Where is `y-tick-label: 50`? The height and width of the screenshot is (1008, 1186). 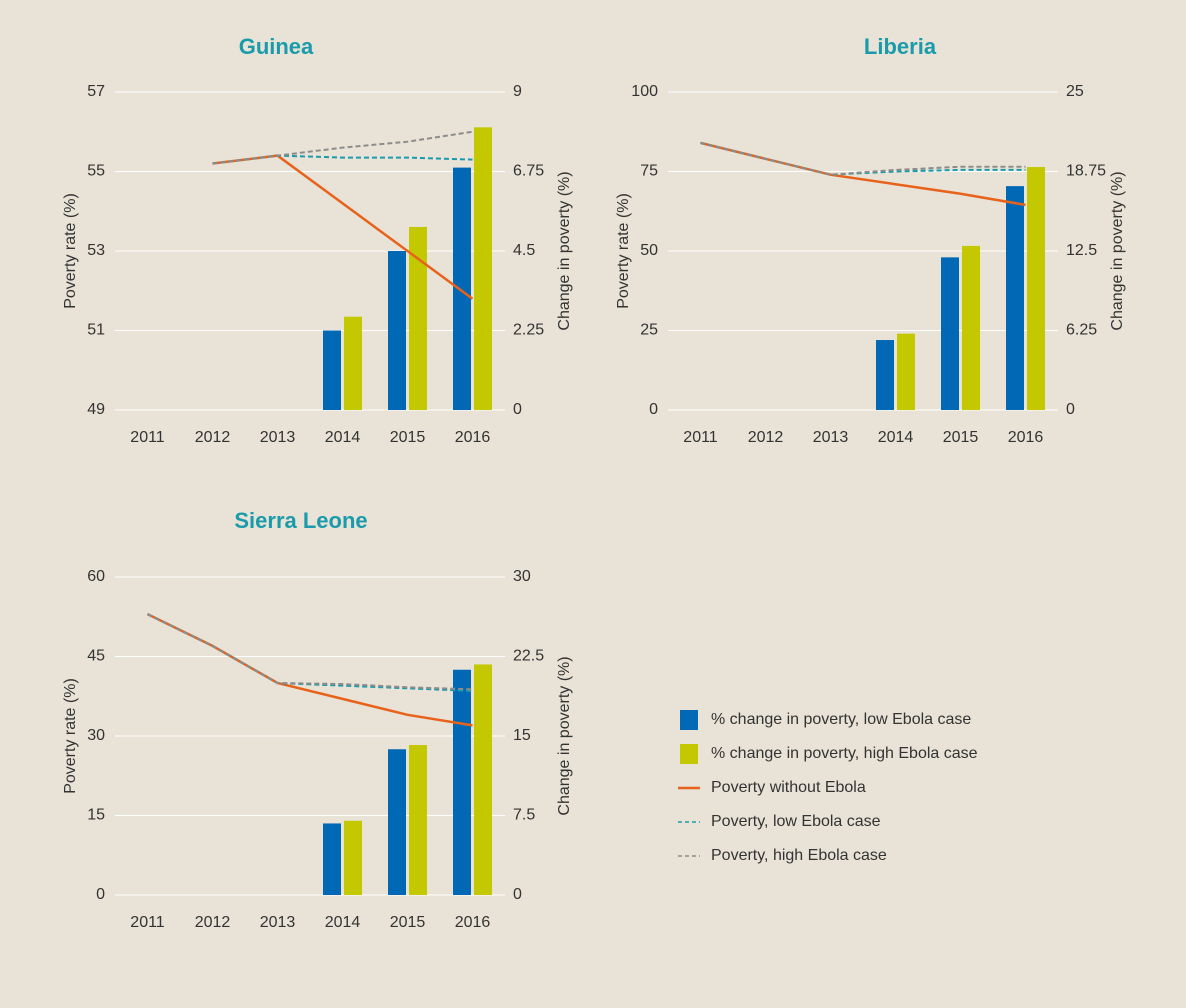
y-tick-label: 50 is located at coordinates (649, 250).